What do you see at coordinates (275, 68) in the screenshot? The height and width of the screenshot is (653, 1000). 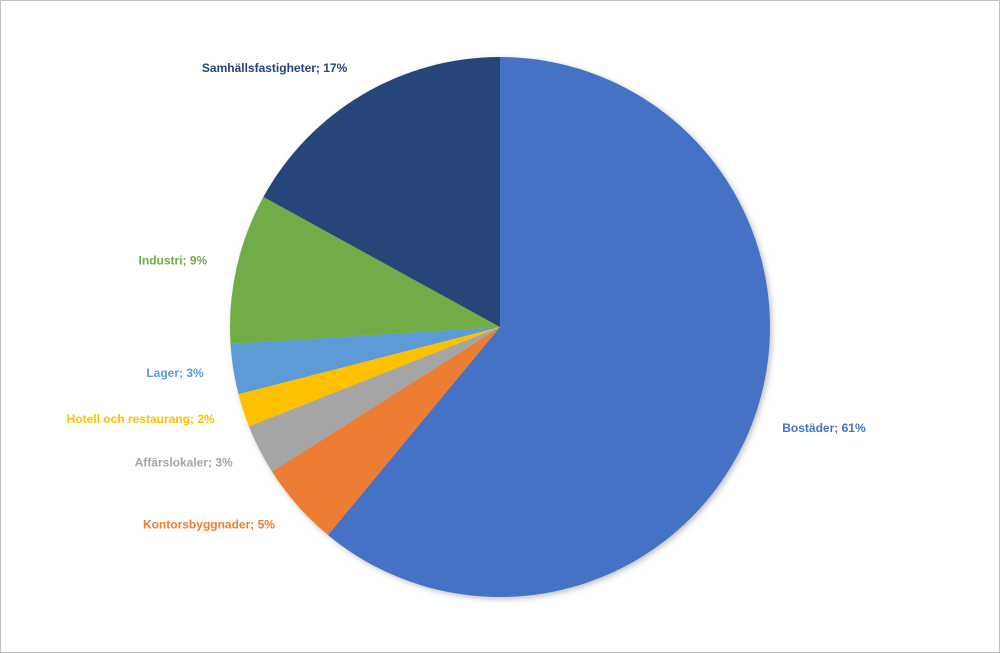 I see `data-label: Samhällsfastigheter; 17%` at bounding box center [275, 68].